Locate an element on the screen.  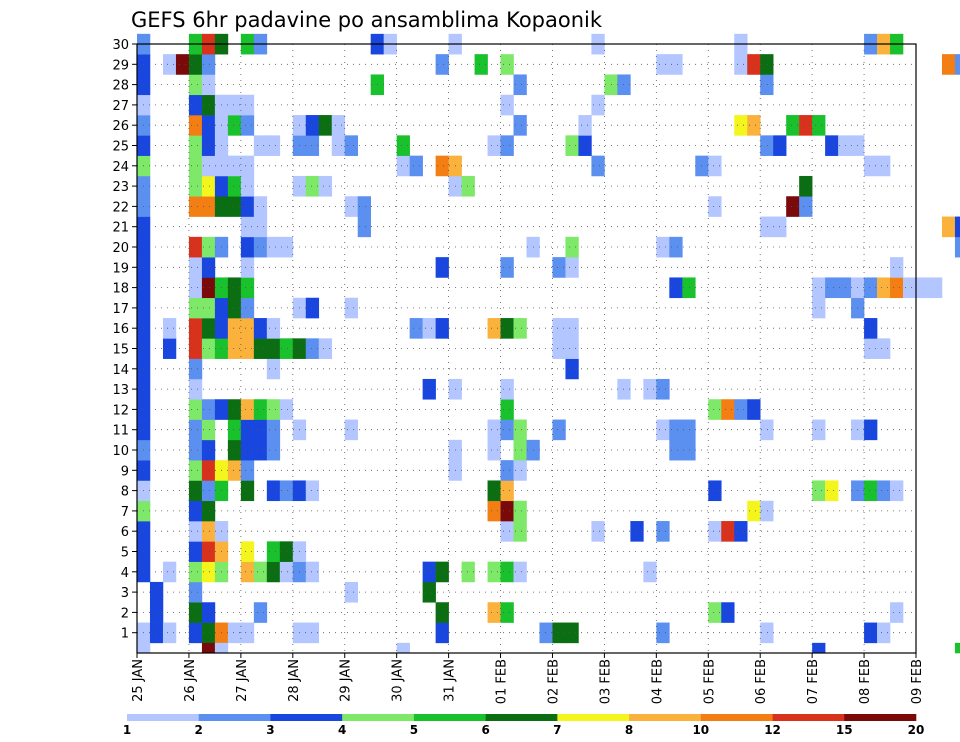
colorbar-label: 2 is located at coordinates (199, 730).